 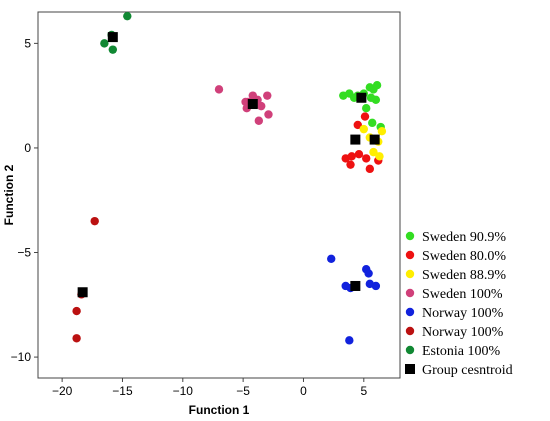 What do you see at coordinates (27, 148) in the screenshot?
I see `y-tick-label: 0` at bounding box center [27, 148].